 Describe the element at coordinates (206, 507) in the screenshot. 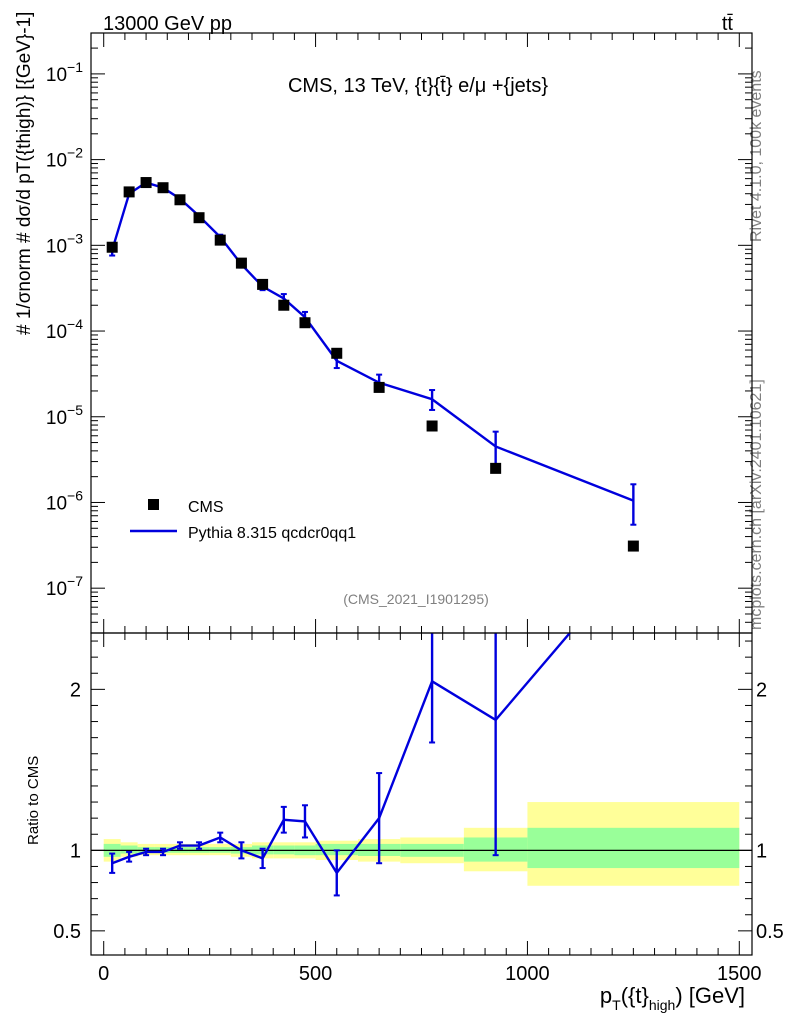

I see `legend-cms-label: CMS` at that location.